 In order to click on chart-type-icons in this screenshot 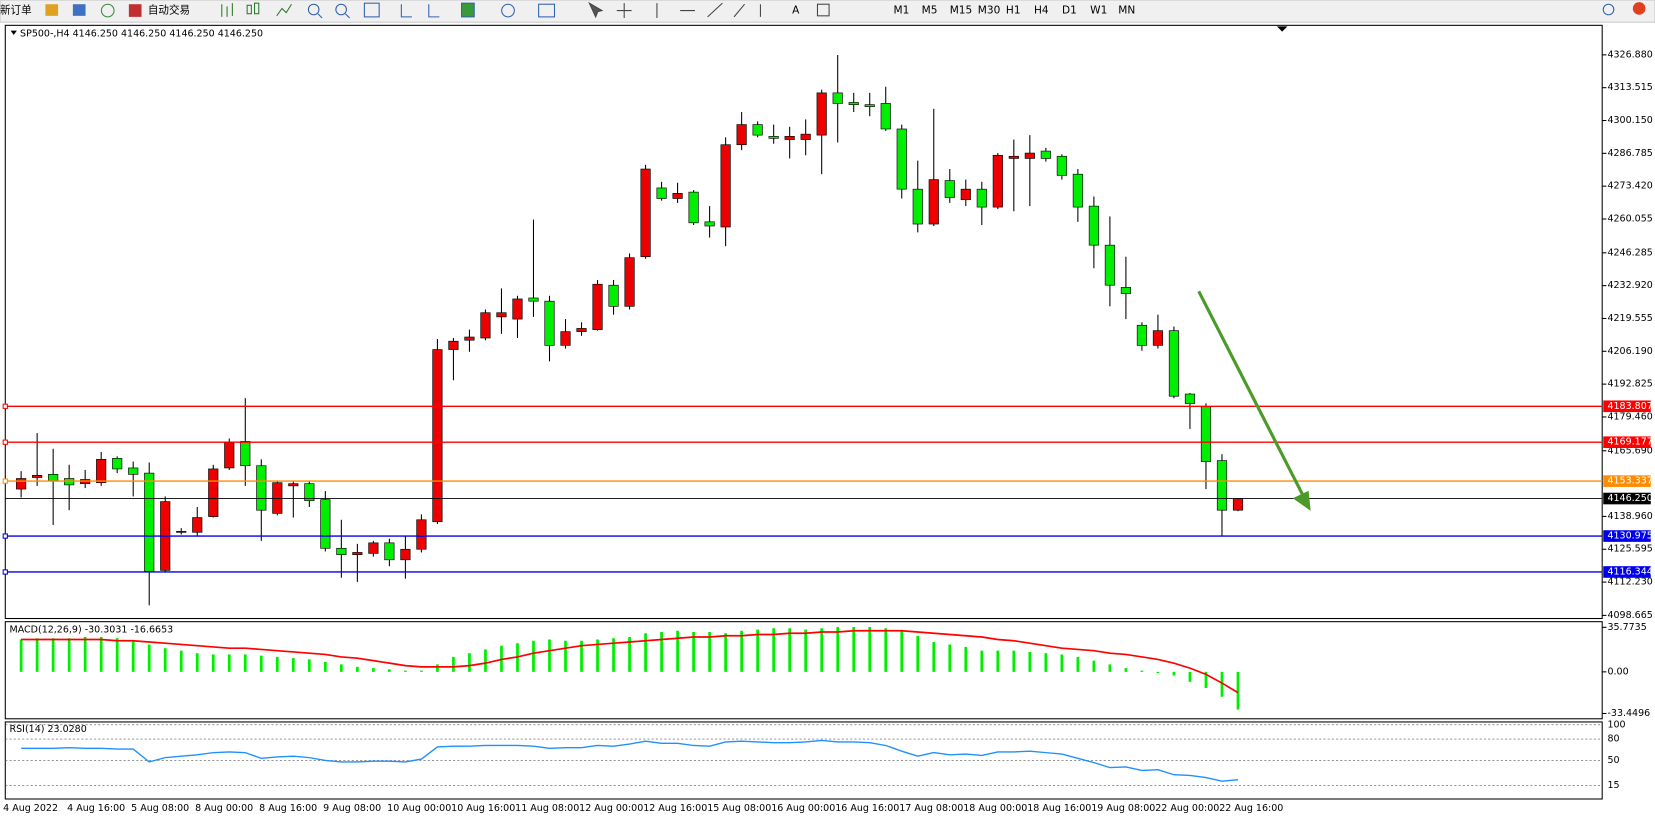, I will do `click(256, 9)`.